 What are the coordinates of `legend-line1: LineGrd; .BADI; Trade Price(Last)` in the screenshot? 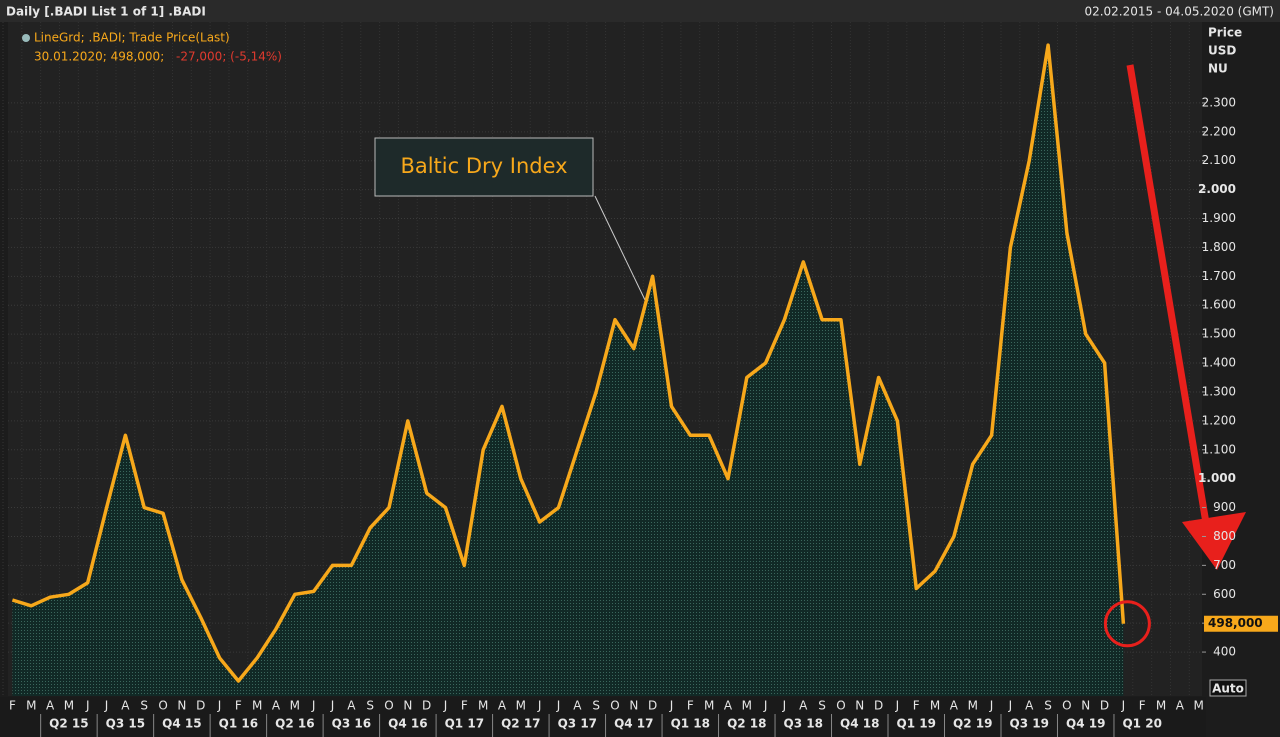 It's located at (132, 38).